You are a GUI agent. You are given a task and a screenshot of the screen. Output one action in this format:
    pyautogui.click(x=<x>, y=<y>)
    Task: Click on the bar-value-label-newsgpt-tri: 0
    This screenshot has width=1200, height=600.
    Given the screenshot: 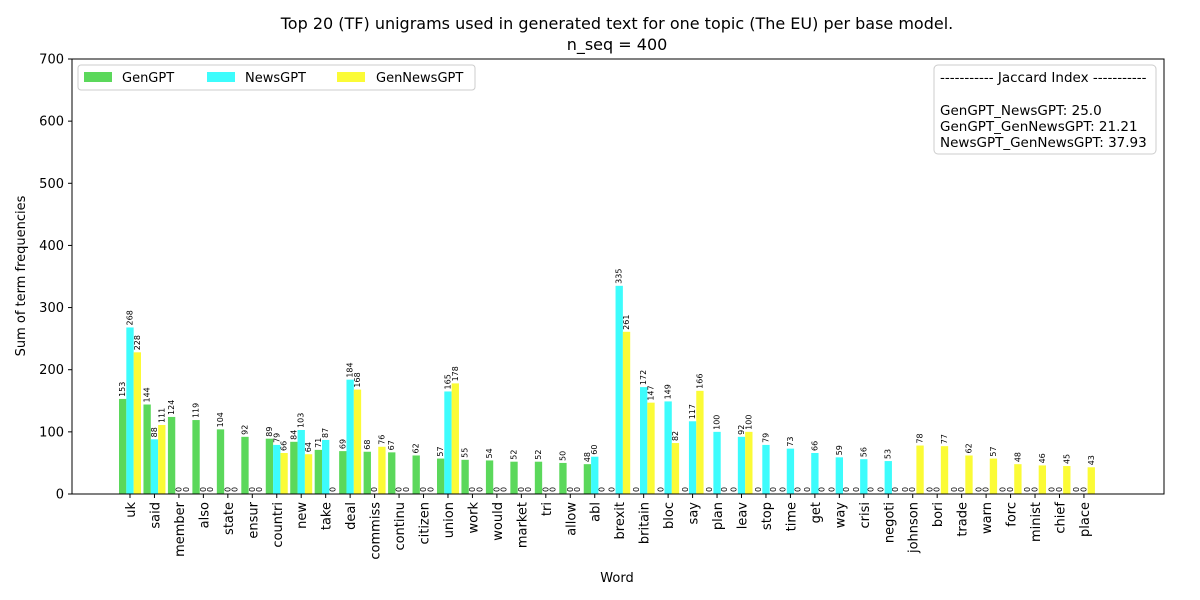 What is the action you would take?
    pyautogui.click(x=545, y=489)
    